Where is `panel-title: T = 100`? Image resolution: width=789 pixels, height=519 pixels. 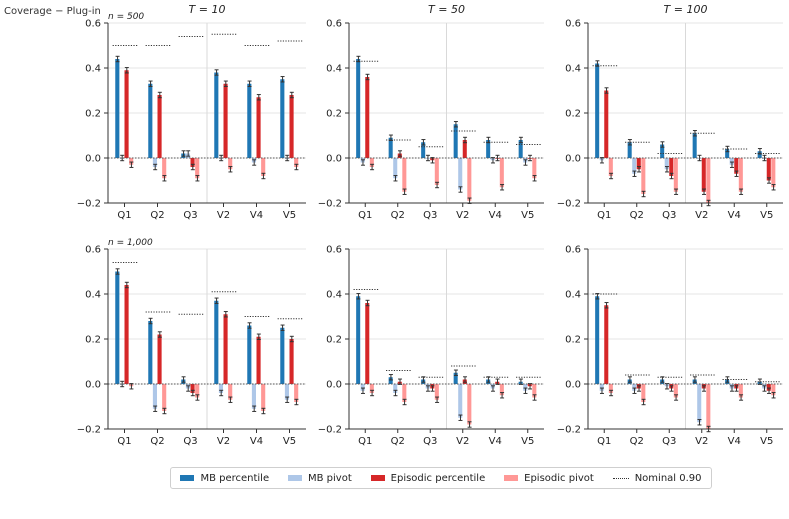
panel-title: T = 100 is located at coordinates (686, 9).